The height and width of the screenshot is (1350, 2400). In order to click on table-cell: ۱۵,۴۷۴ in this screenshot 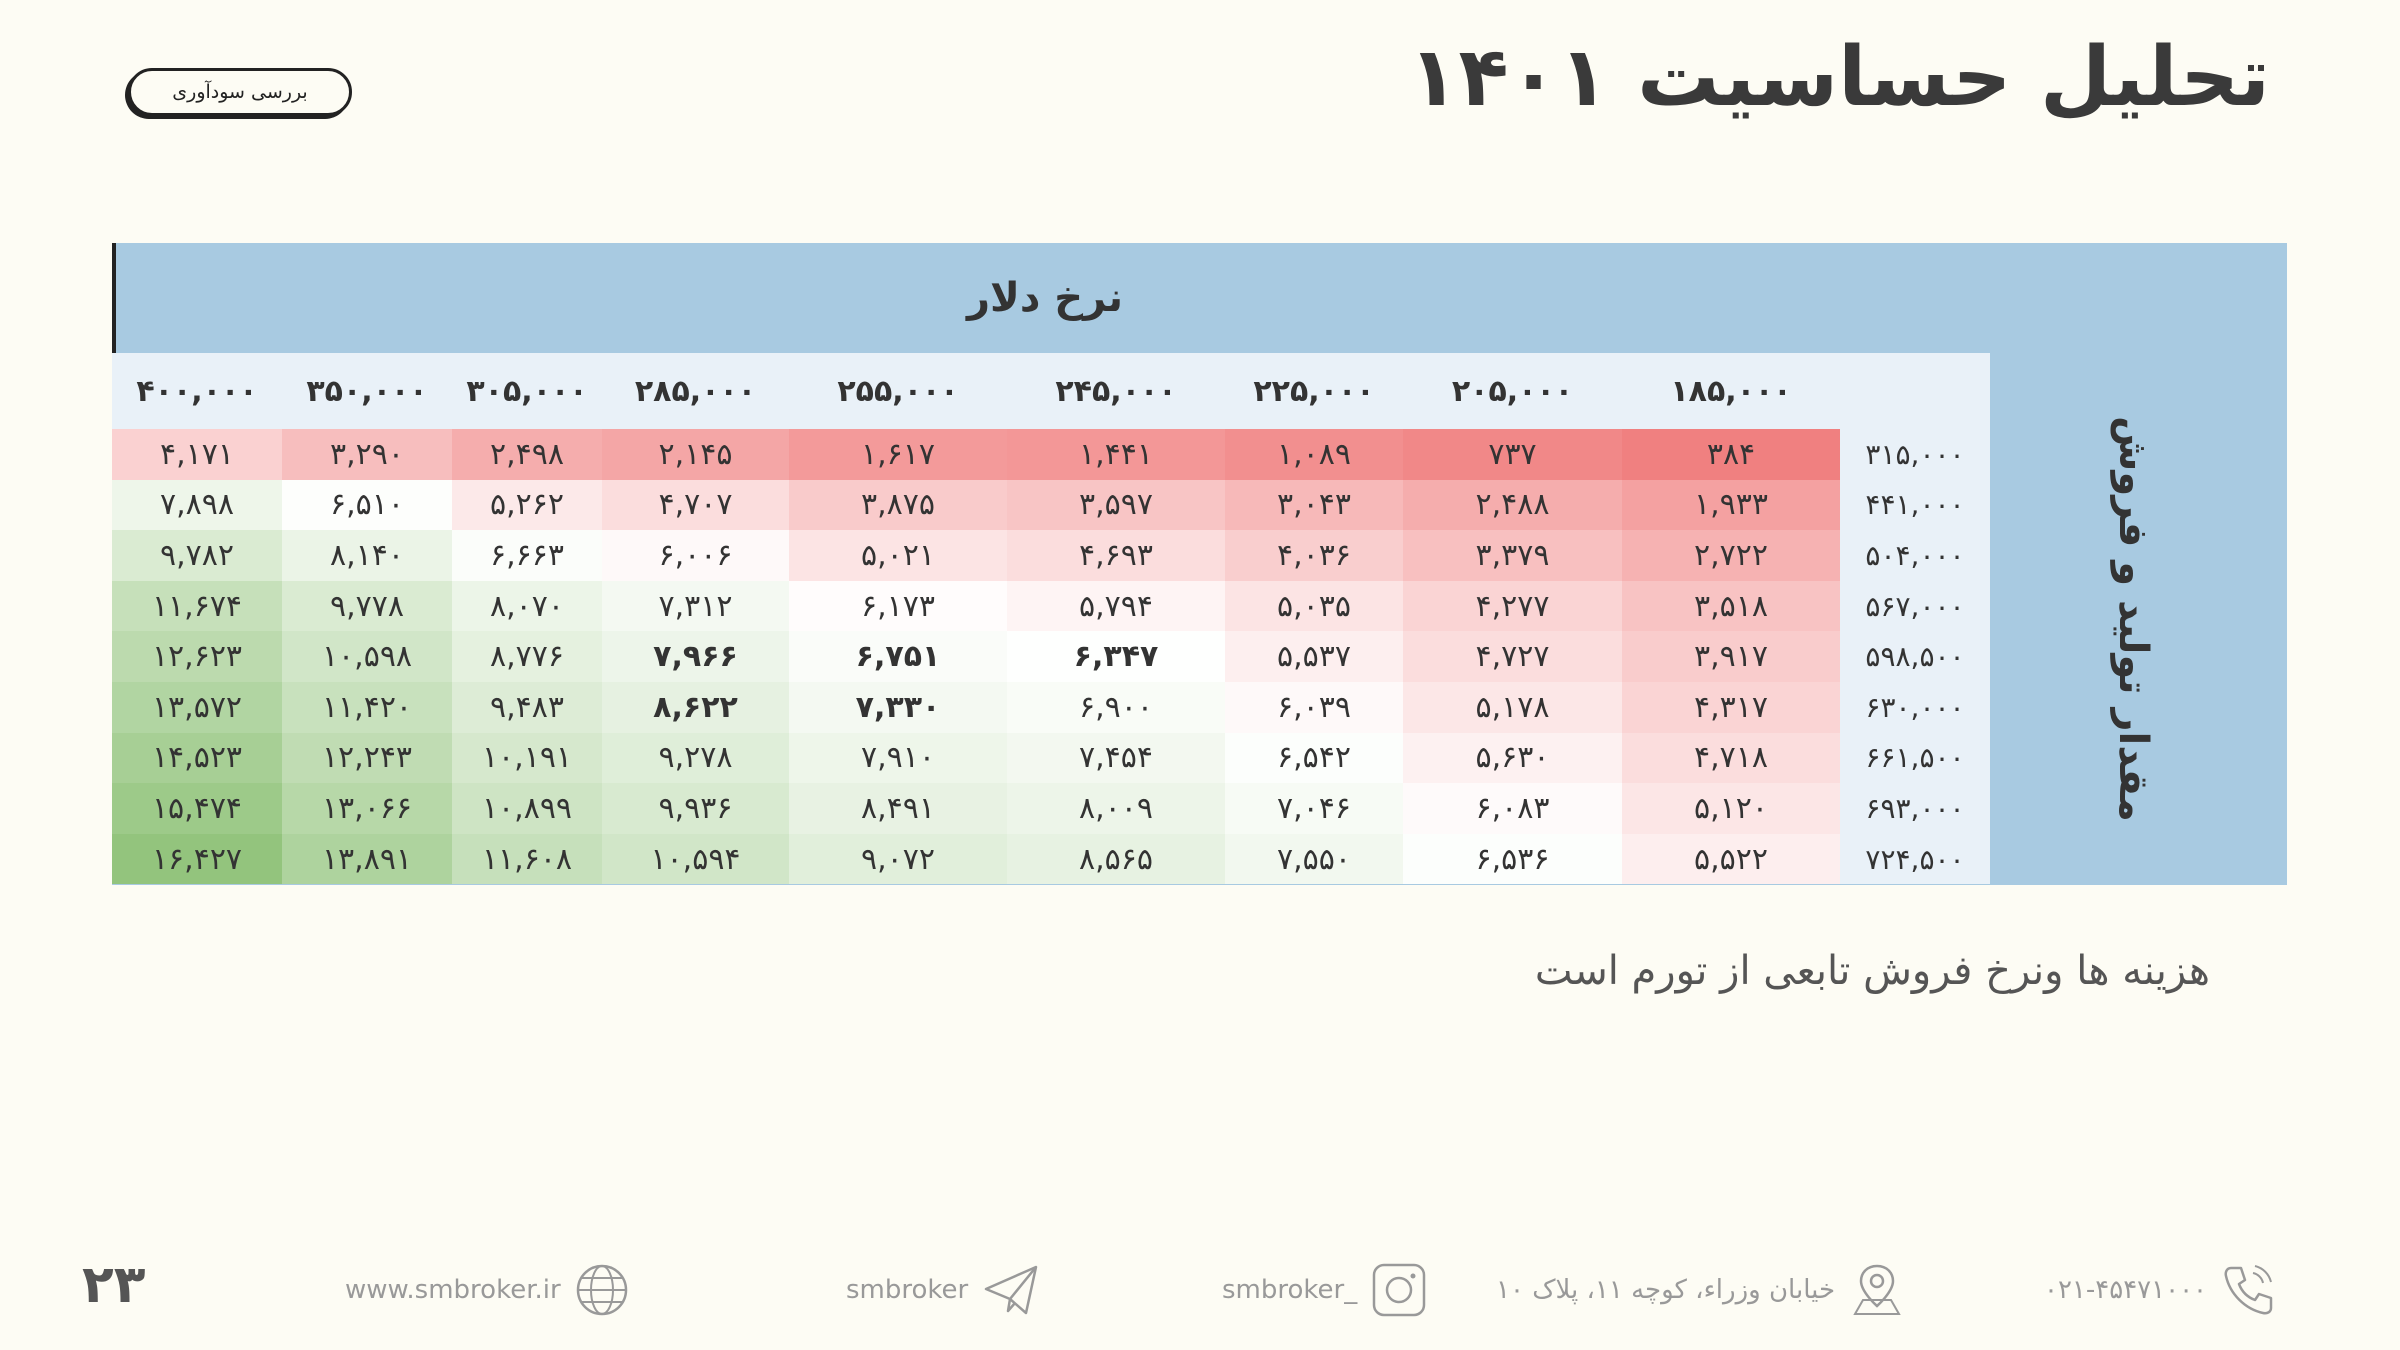, I will do `click(197, 808)`.